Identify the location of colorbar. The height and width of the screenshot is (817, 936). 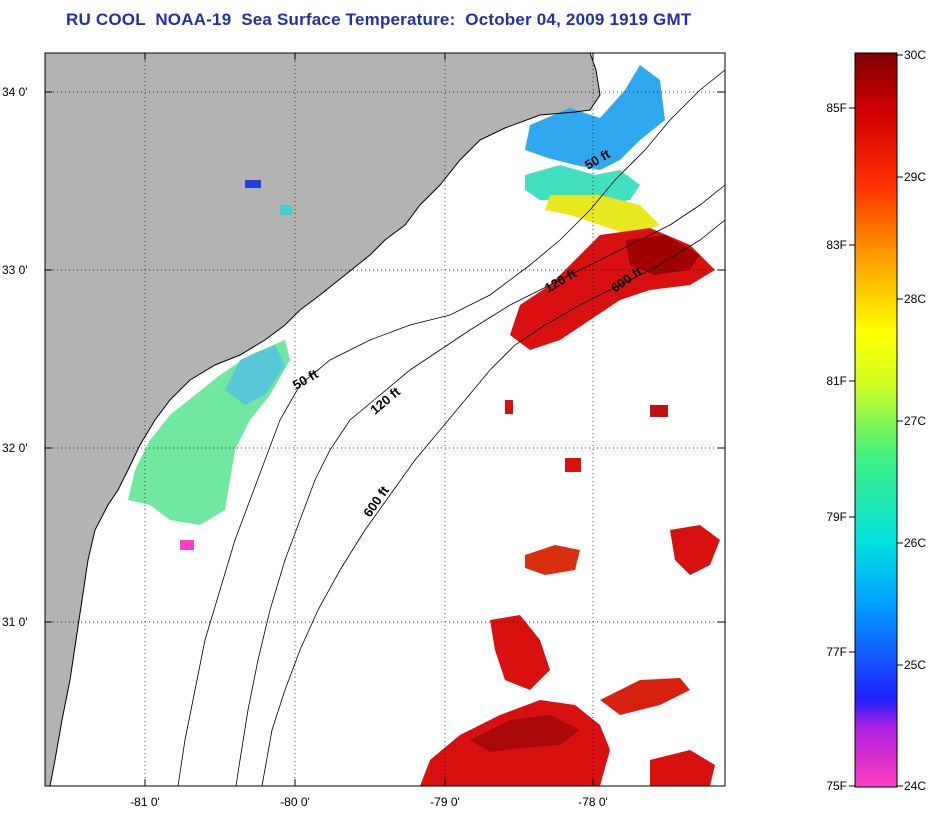
(876, 420).